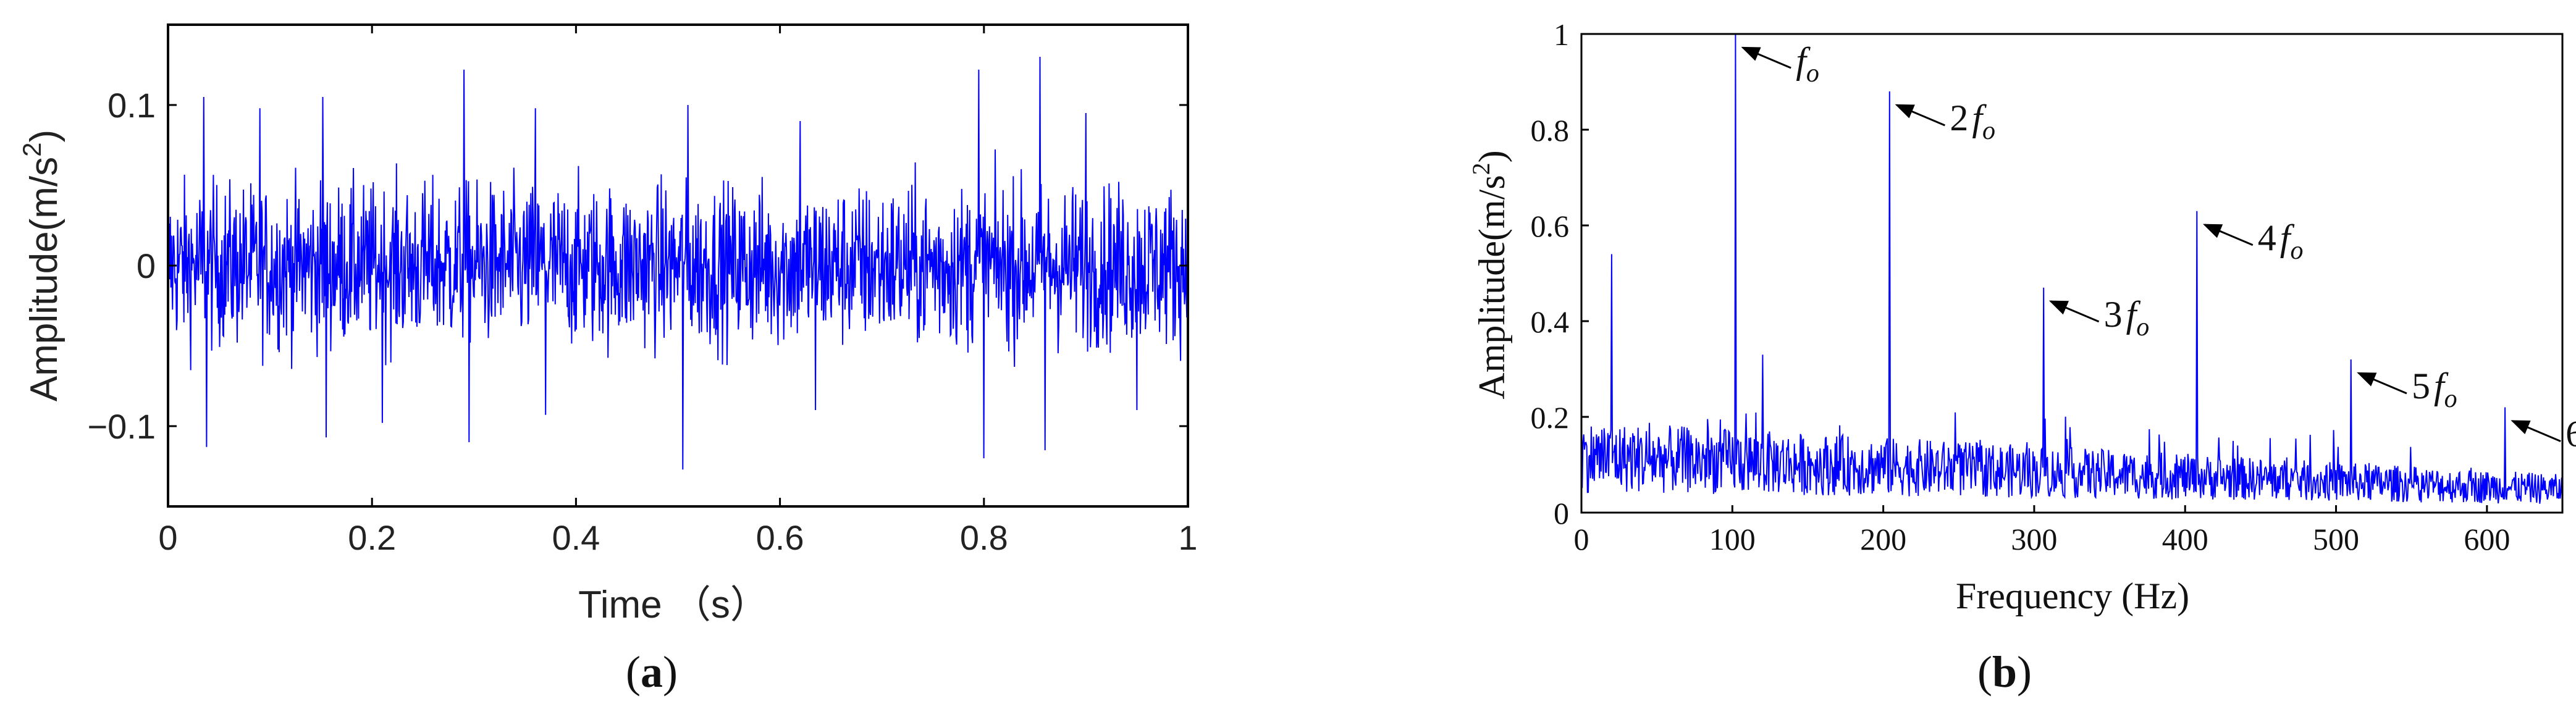 Image resolution: width=2576 pixels, height=709 pixels. I want to click on b-y-tick-label: 1, so click(1561, 34).